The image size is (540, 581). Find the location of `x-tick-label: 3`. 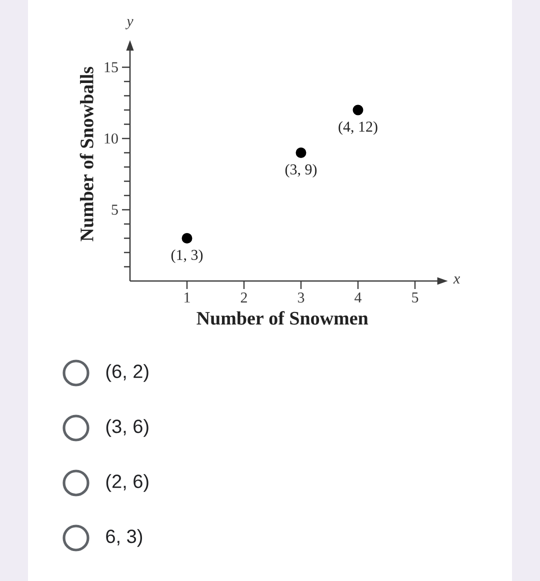

x-tick-label: 3 is located at coordinates (301, 297).